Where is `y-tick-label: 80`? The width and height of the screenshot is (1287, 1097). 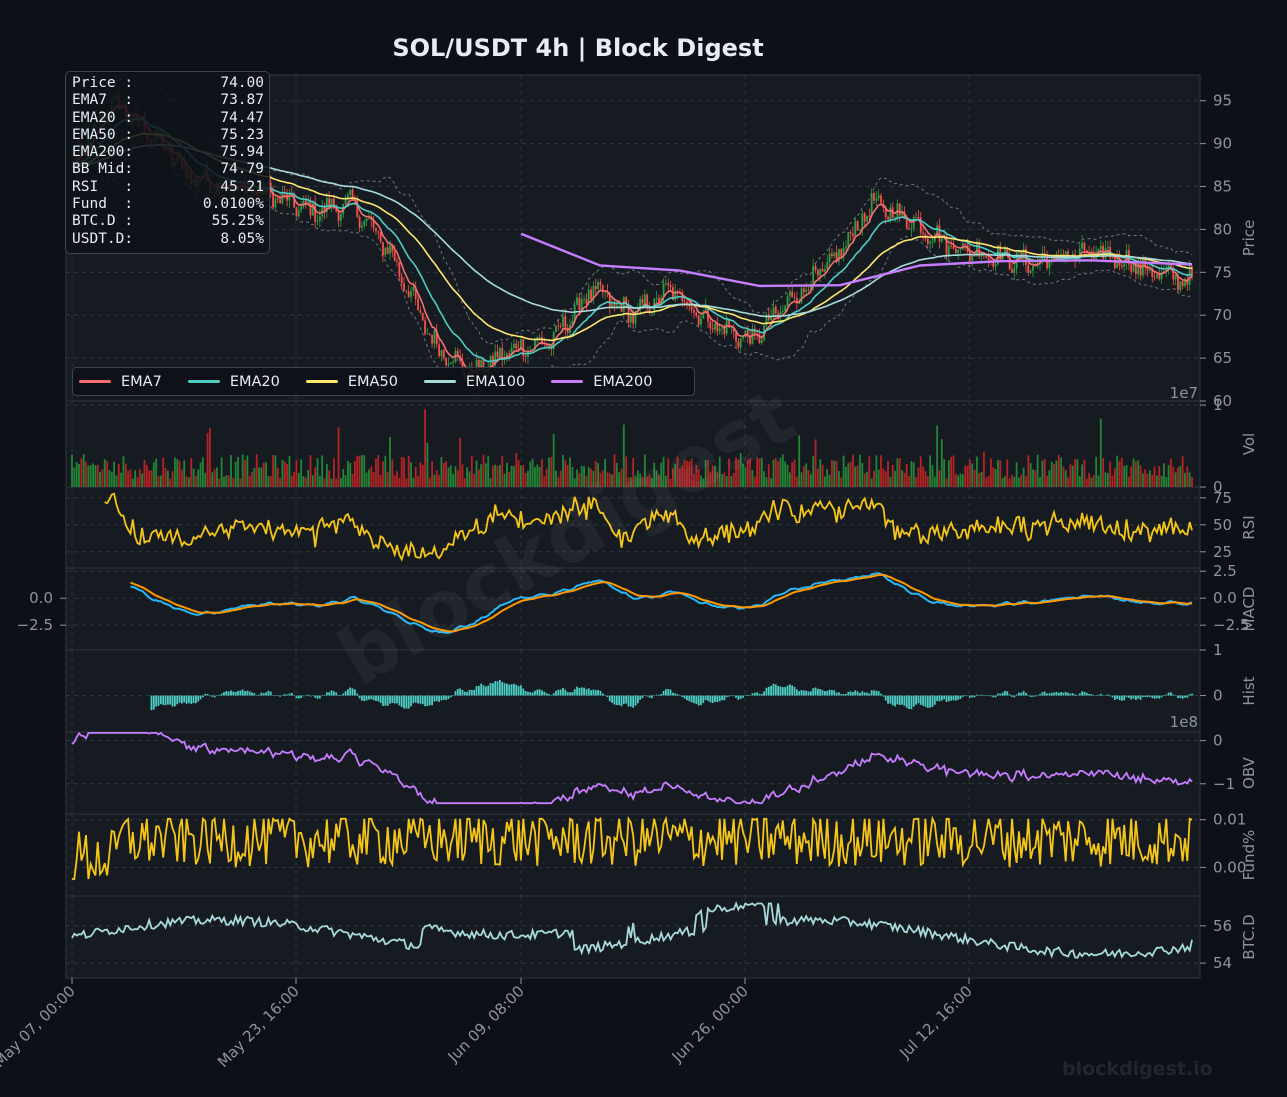
y-tick-label: 80 is located at coordinates (1222, 229).